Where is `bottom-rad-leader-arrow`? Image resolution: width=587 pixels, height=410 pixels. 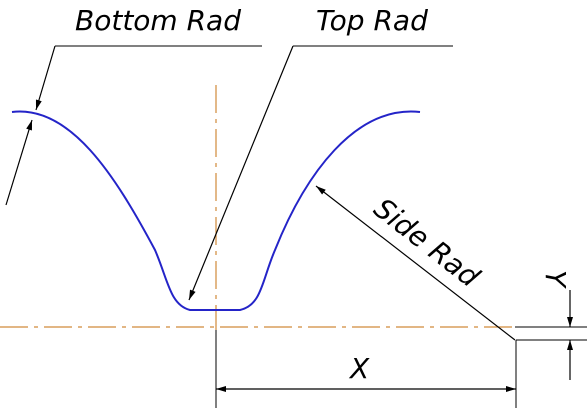
bottom-rad-leader-arrow is located at coordinates (45, 78).